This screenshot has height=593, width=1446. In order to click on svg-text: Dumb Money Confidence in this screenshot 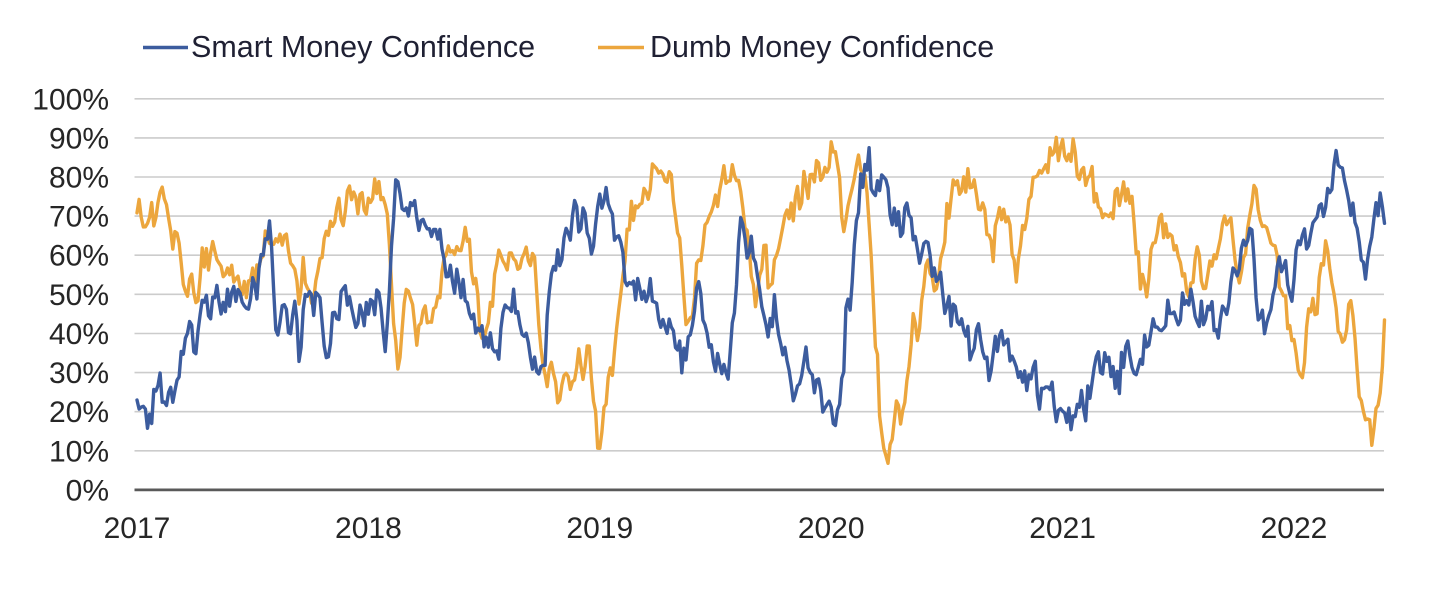, I will do `click(822, 47)`.